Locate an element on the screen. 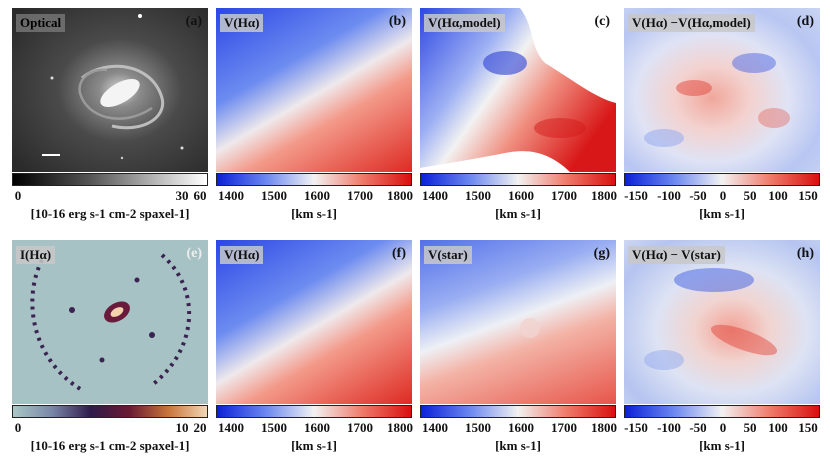 The image size is (830, 467). panel-label: V(Hα) − V(star) is located at coordinates (676, 255).